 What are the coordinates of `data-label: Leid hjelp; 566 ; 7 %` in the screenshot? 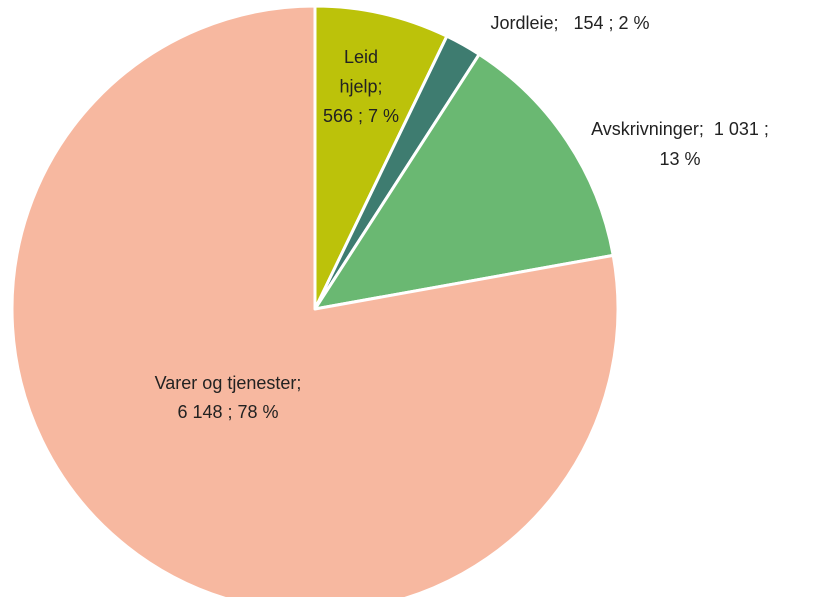 It's located at (361, 86).